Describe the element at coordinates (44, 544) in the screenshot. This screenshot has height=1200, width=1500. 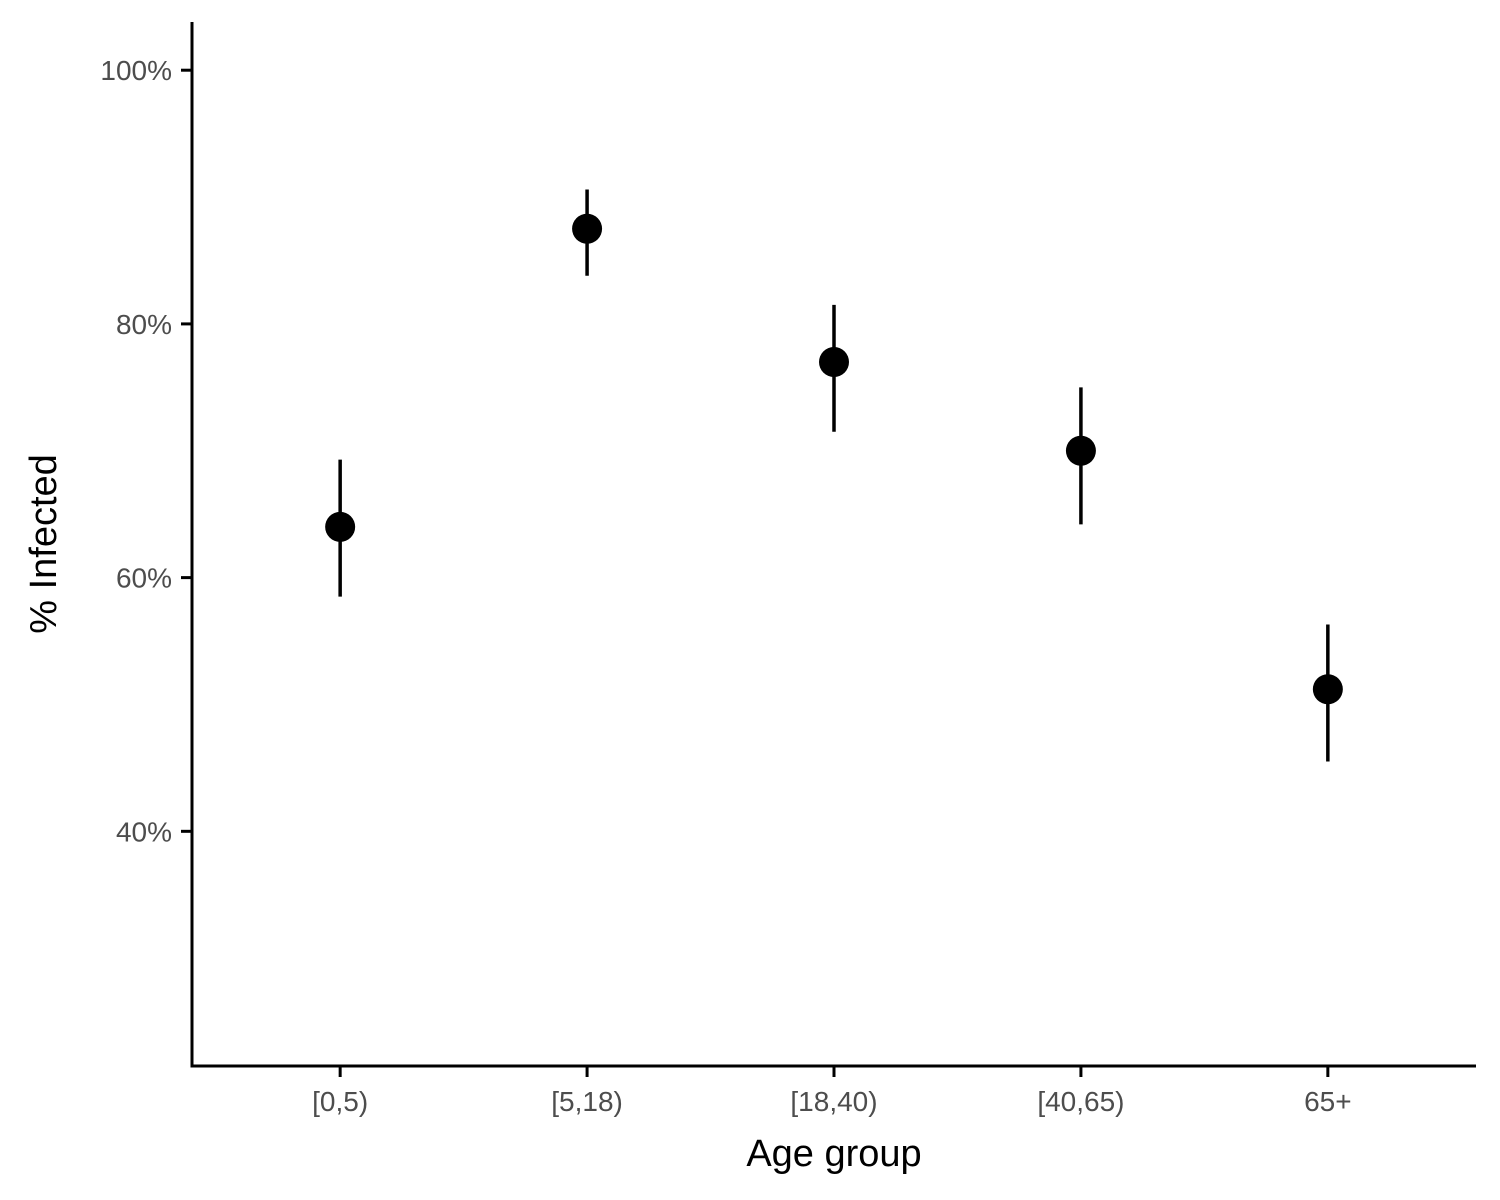
I see `y-axis-title: % Infected` at that location.